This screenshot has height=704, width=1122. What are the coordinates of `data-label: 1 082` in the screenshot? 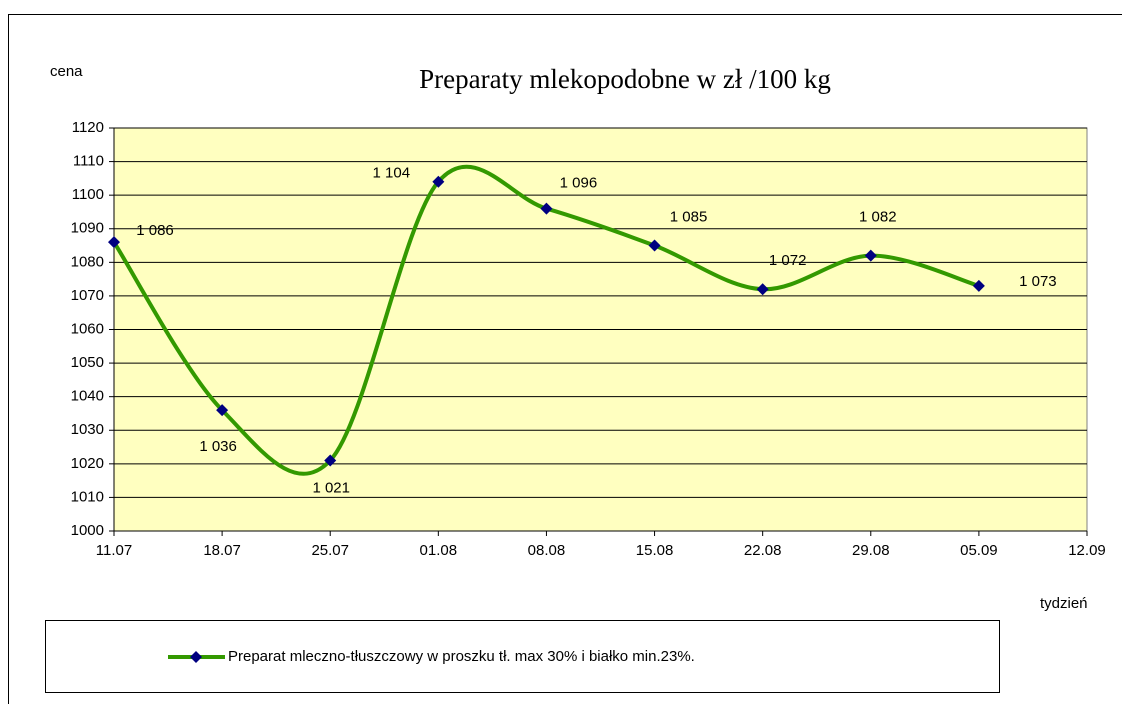 It's located at (878, 217).